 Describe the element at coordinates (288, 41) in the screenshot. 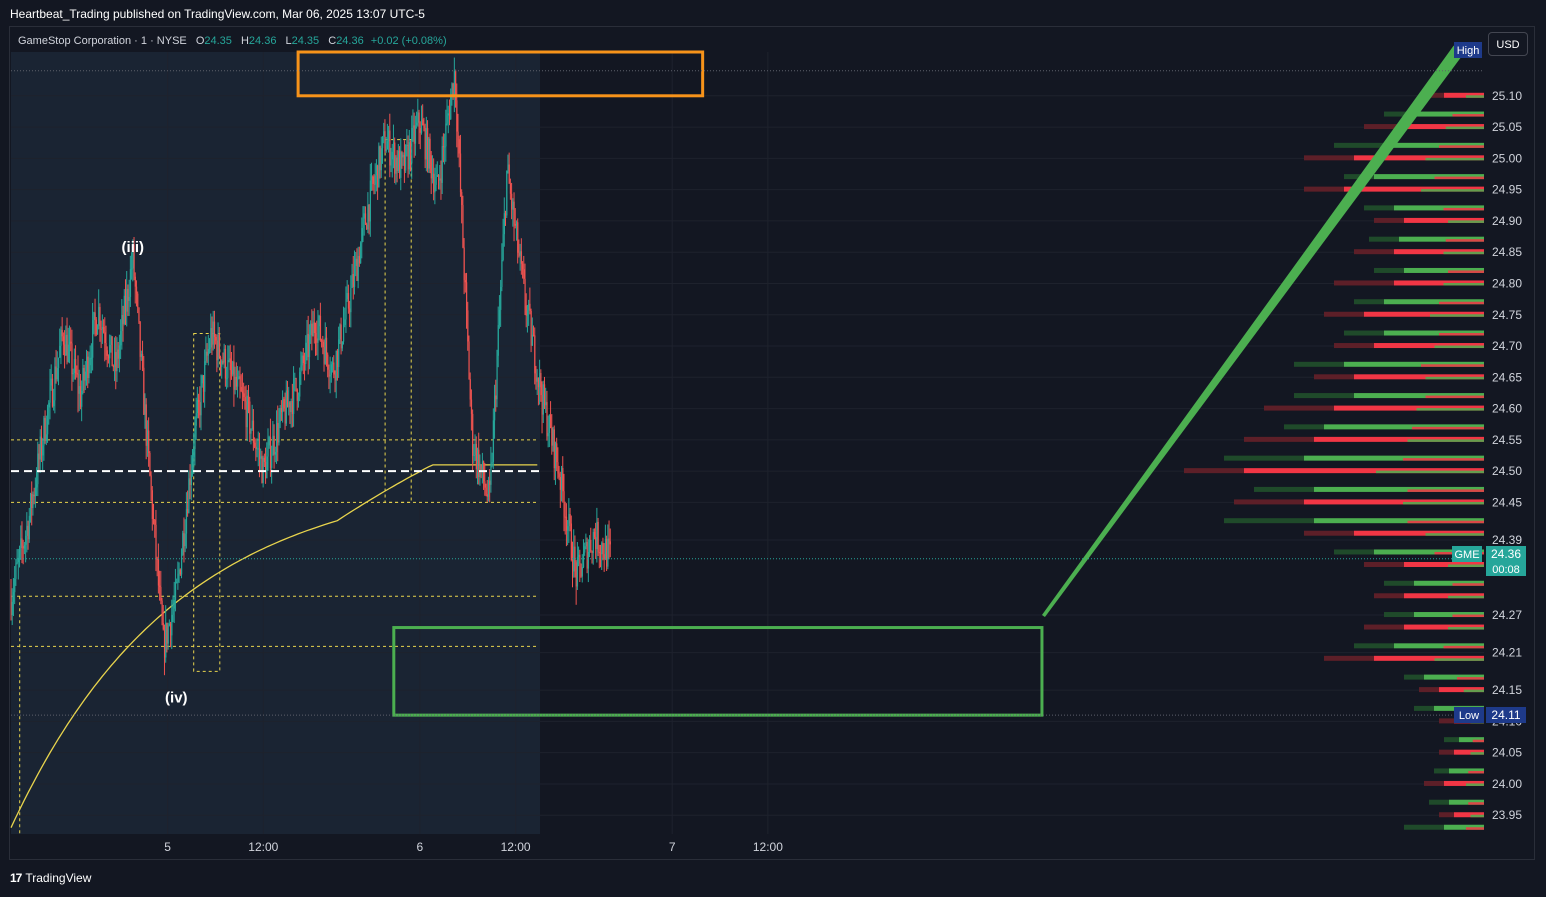

I see `legend-low-label: L` at that location.